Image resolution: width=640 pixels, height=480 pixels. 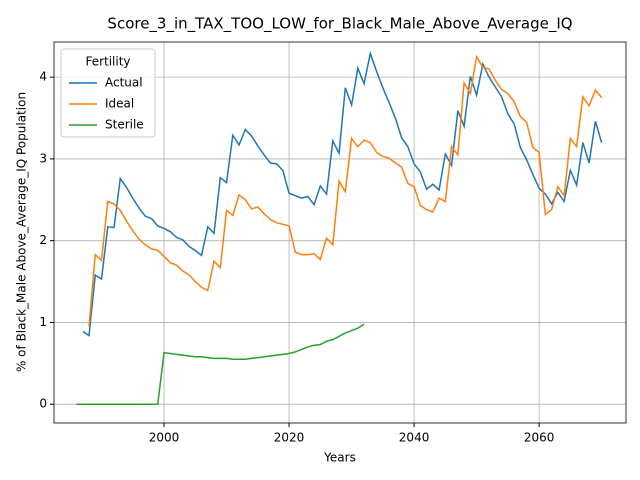 I want to click on legend: Fertility Actual Ideal Sterile, so click(x=108, y=93).